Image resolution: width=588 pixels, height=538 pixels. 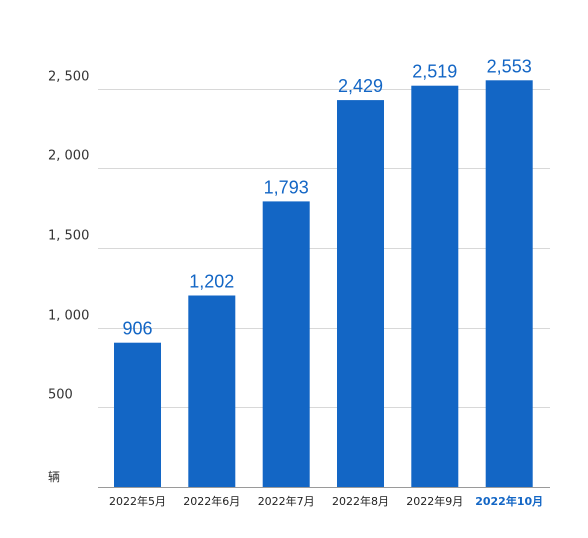 I want to click on x-tick-label-2: 2022年7月, so click(x=286, y=501).